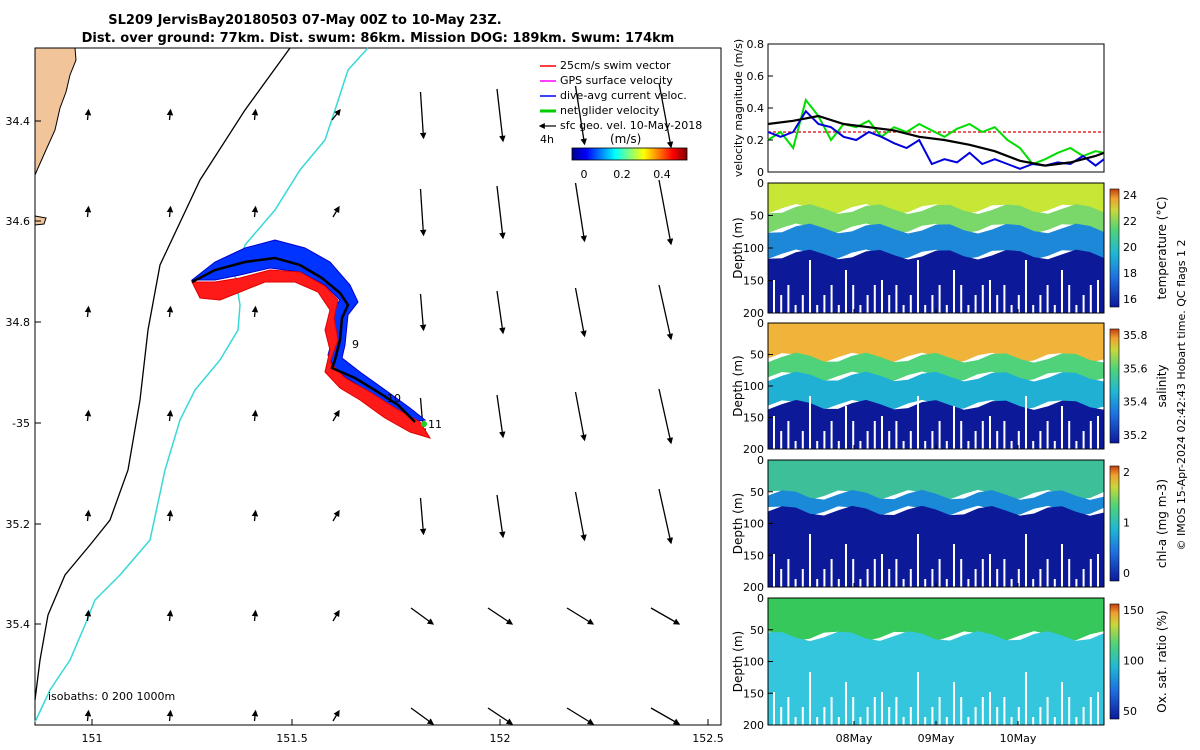 The width and height of the screenshot is (1200, 750). What do you see at coordinates (756, 44) in the screenshot?
I see `velocity-ytick: 0.8` at bounding box center [756, 44].